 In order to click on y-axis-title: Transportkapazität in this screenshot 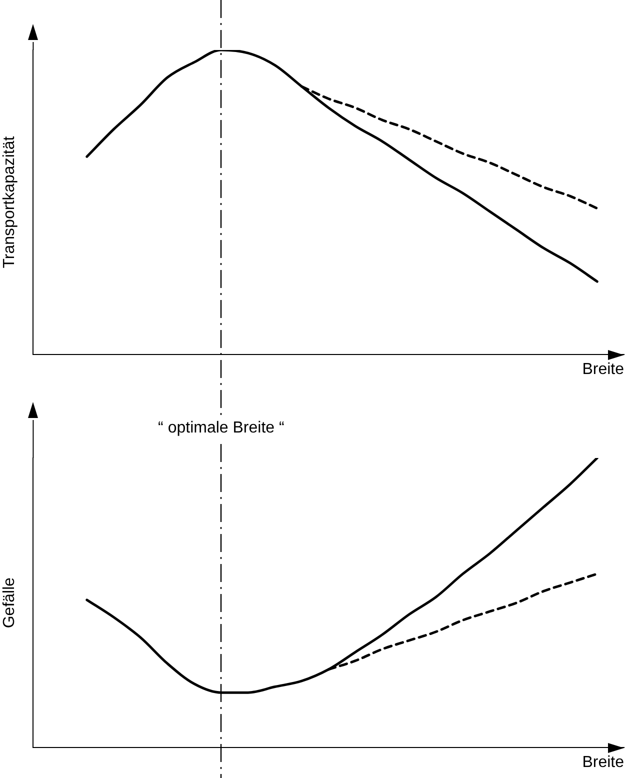, I will do `click(9, 202)`.